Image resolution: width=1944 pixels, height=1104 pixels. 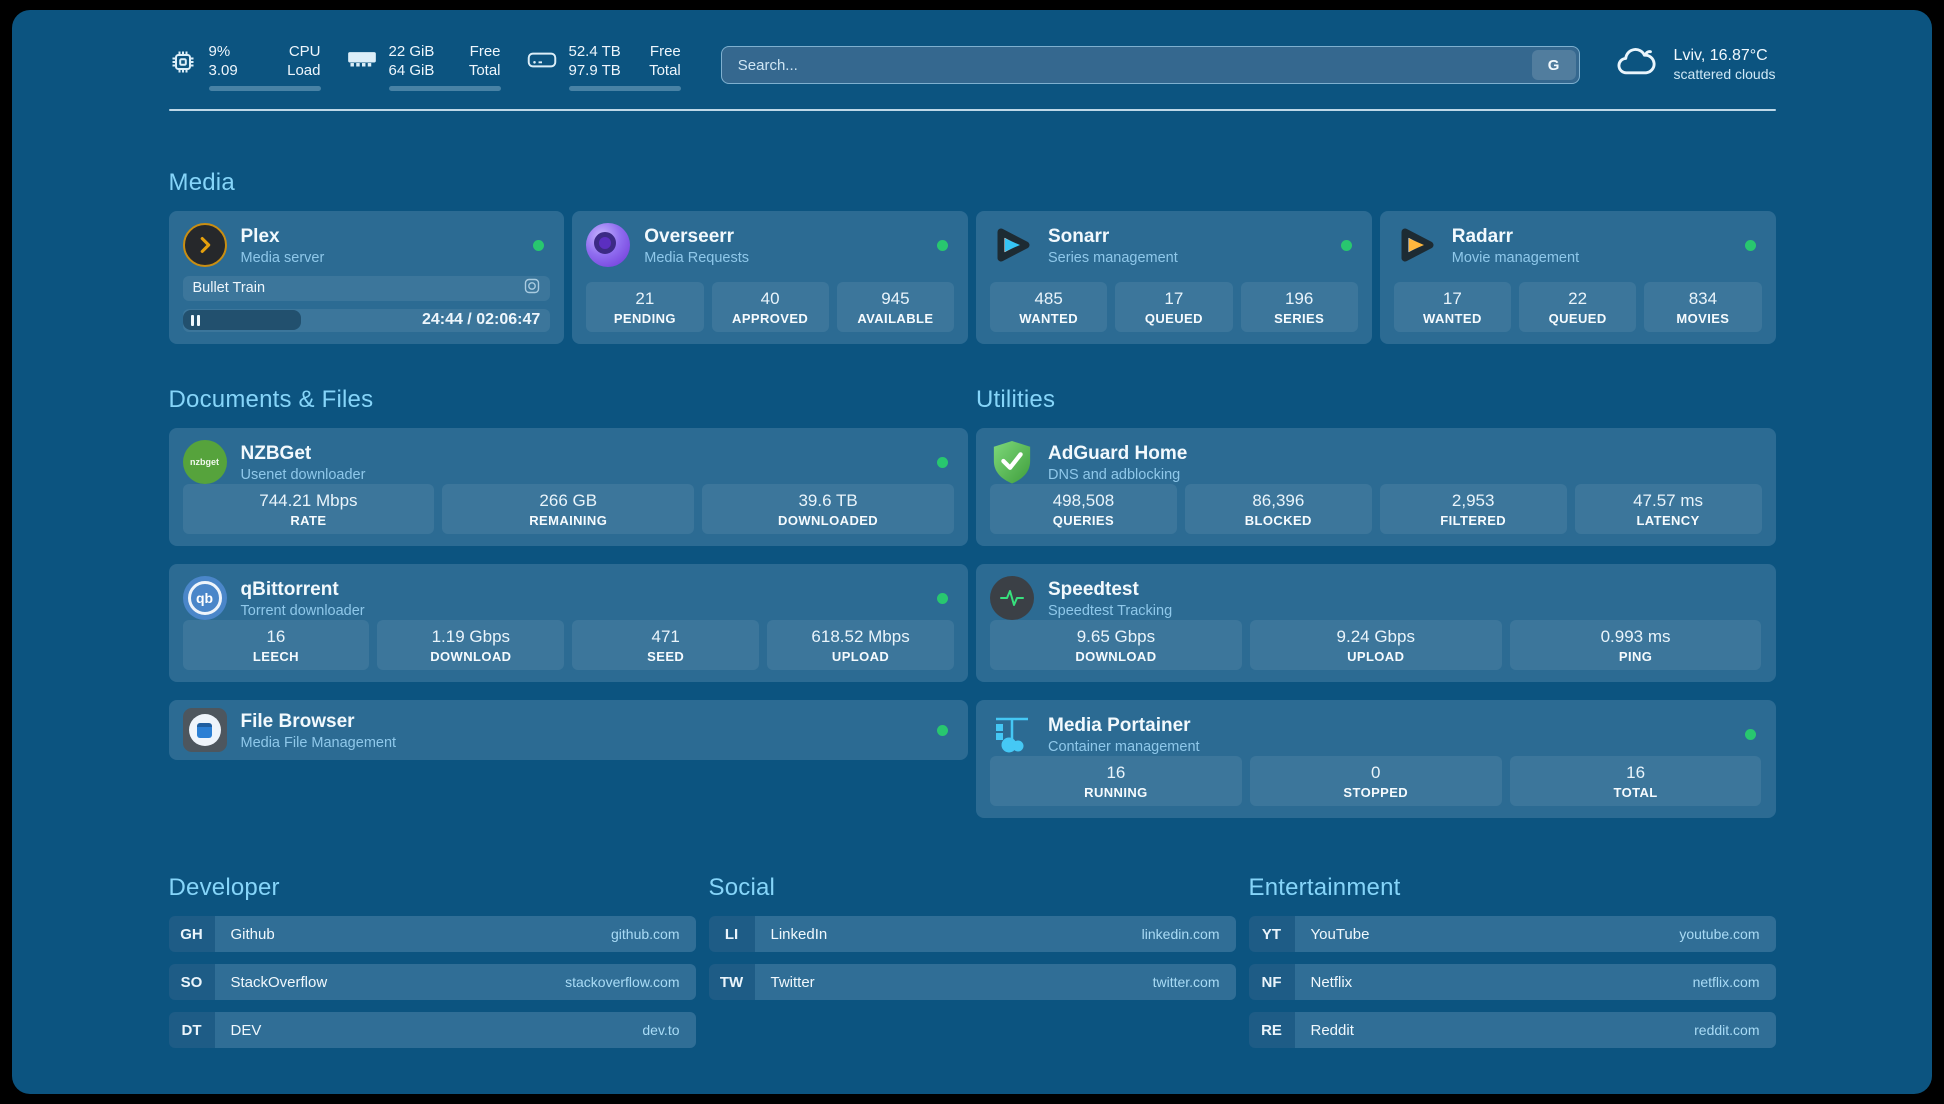 What do you see at coordinates (972, 110) in the screenshot?
I see `header-divider` at bounding box center [972, 110].